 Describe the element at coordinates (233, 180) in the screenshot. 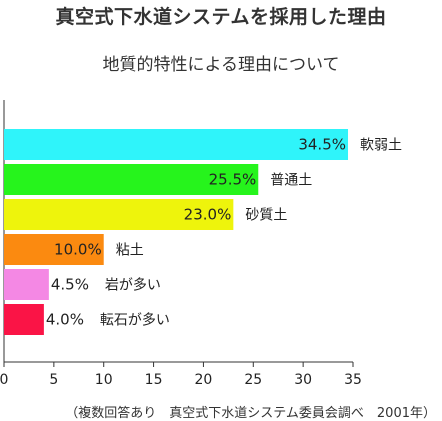

I see `value-label: 25.5%` at that location.